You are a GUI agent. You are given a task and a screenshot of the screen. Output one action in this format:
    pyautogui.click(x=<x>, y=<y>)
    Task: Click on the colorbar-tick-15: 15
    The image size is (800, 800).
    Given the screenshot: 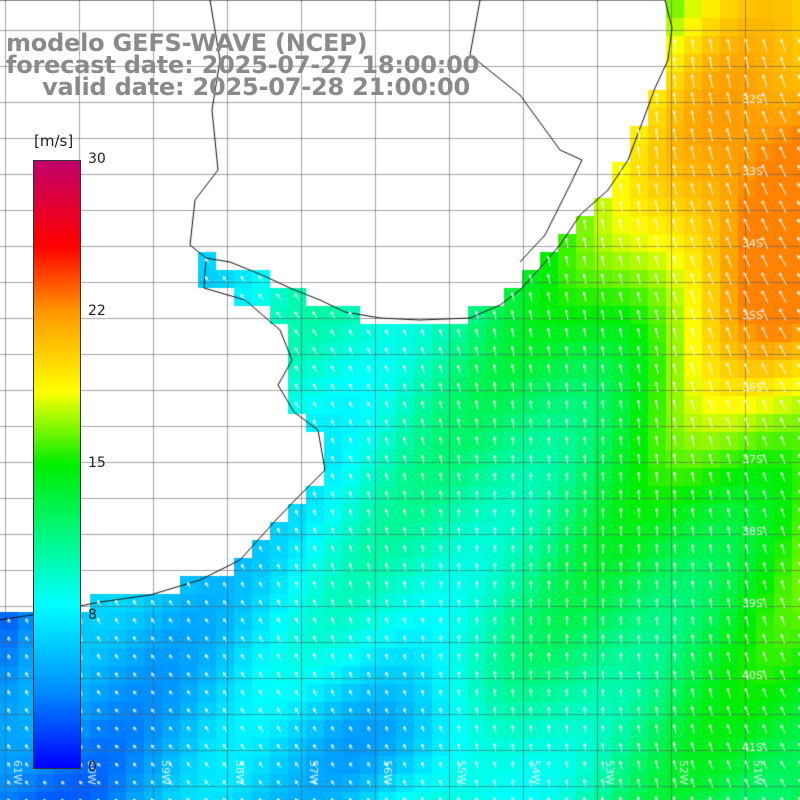 What is the action you would take?
    pyautogui.click(x=97, y=463)
    